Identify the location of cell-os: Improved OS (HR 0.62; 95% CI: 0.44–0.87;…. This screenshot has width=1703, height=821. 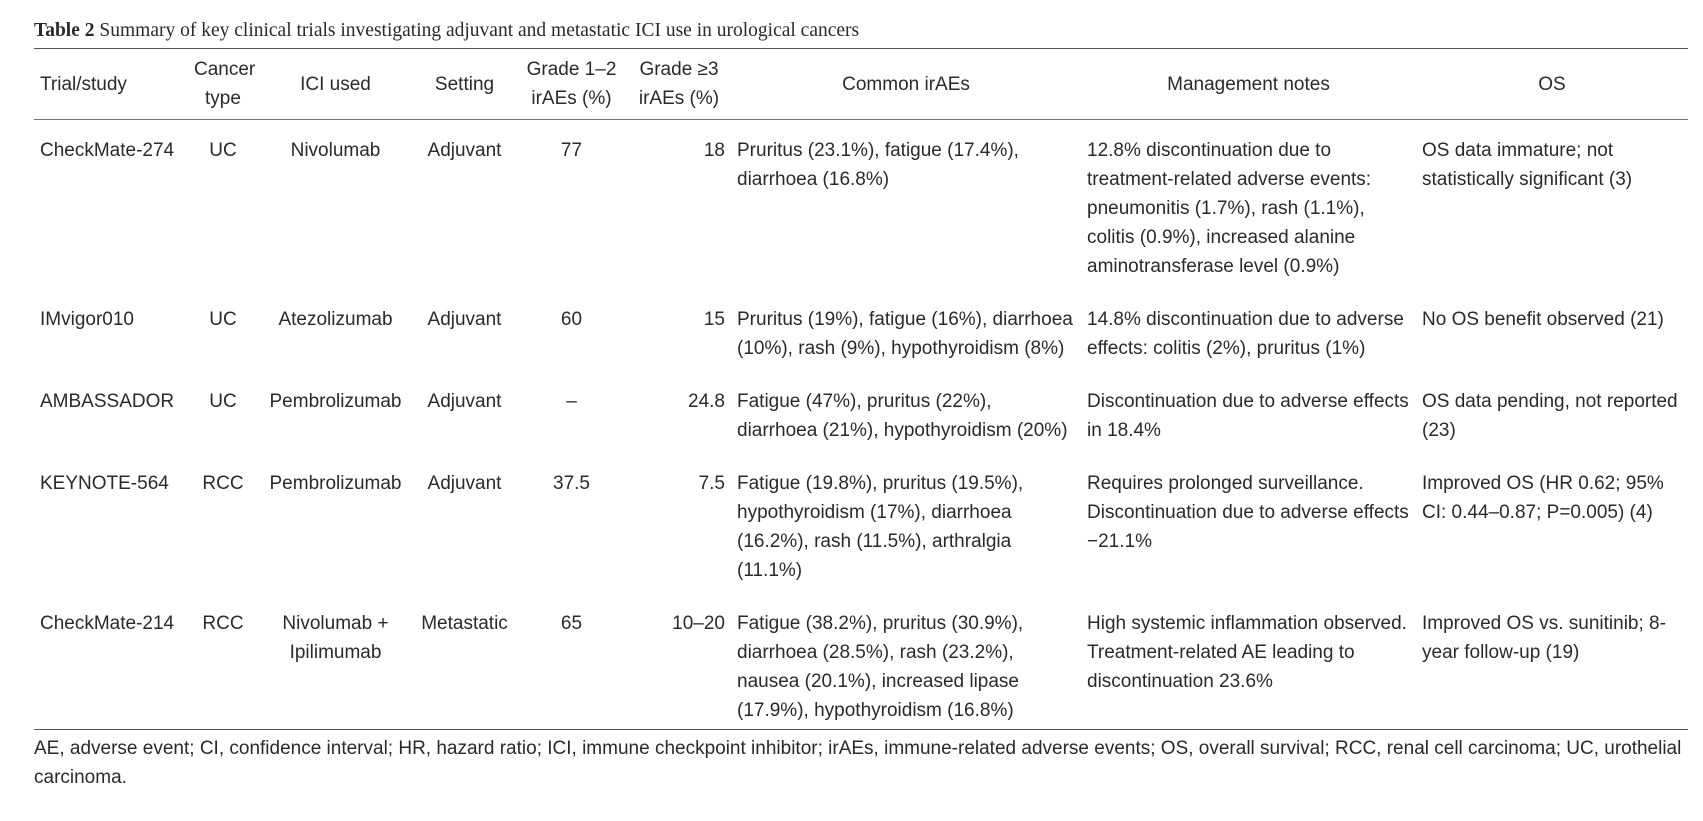
(1543, 498).